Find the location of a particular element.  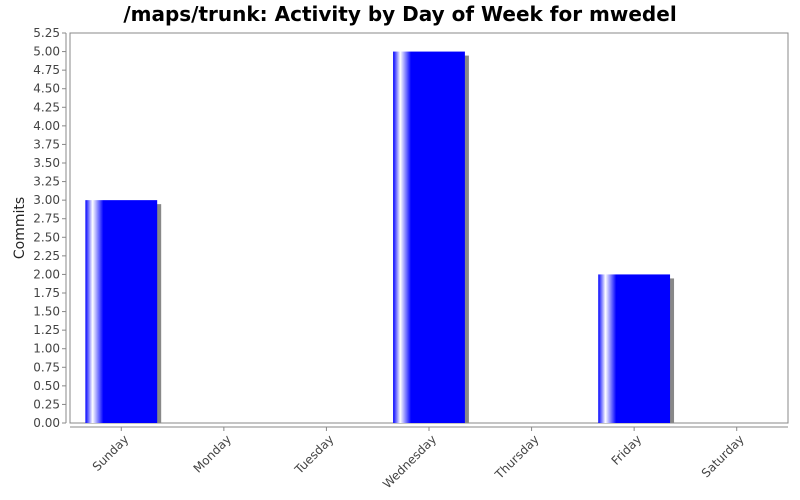

x-tick-label-tuesday: Tuesday is located at coordinates (313, 454).